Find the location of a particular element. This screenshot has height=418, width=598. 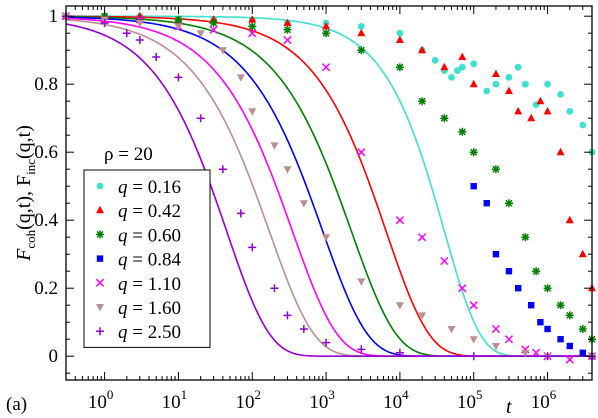

legend-entry: q = 0.84 is located at coordinates (149, 260).